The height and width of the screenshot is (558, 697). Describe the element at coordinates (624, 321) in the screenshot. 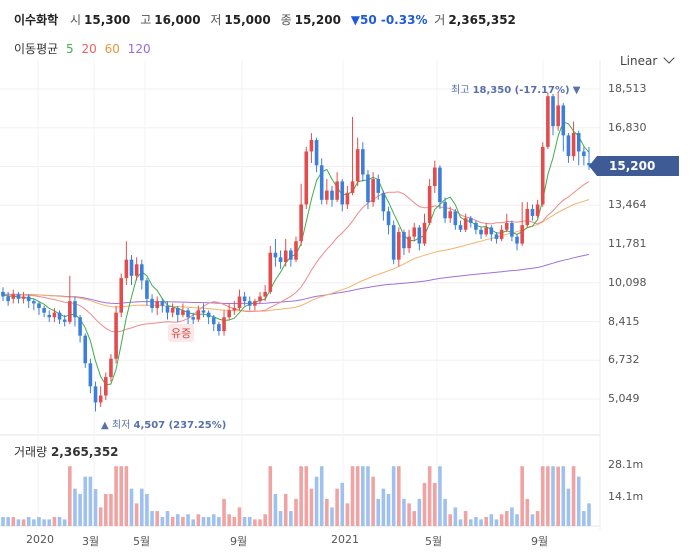

I see `y-tick-label: 8,415` at that location.